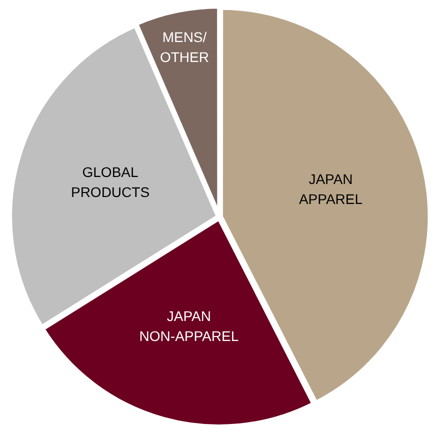 This screenshot has width=439, height=434. Describe the element at coordinates (189, 326) in the screenshot. I see `slice-label: JAPAN NON-APPAREL` at that location.